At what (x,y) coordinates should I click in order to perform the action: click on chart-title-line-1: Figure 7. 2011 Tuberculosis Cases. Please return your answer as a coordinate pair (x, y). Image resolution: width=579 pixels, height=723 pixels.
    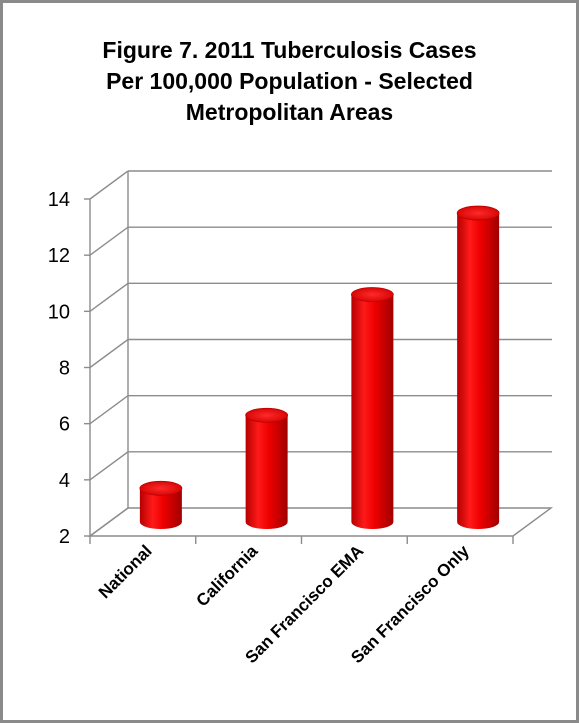
    Looking at the image, I should click on (289, 50).